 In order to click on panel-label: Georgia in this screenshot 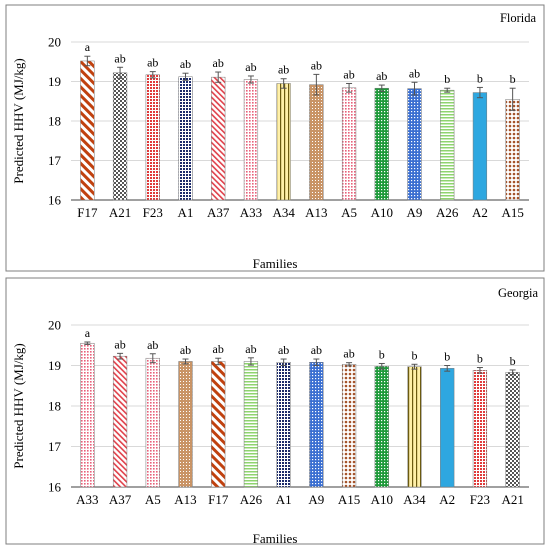, I will do `click(518, 293)`.